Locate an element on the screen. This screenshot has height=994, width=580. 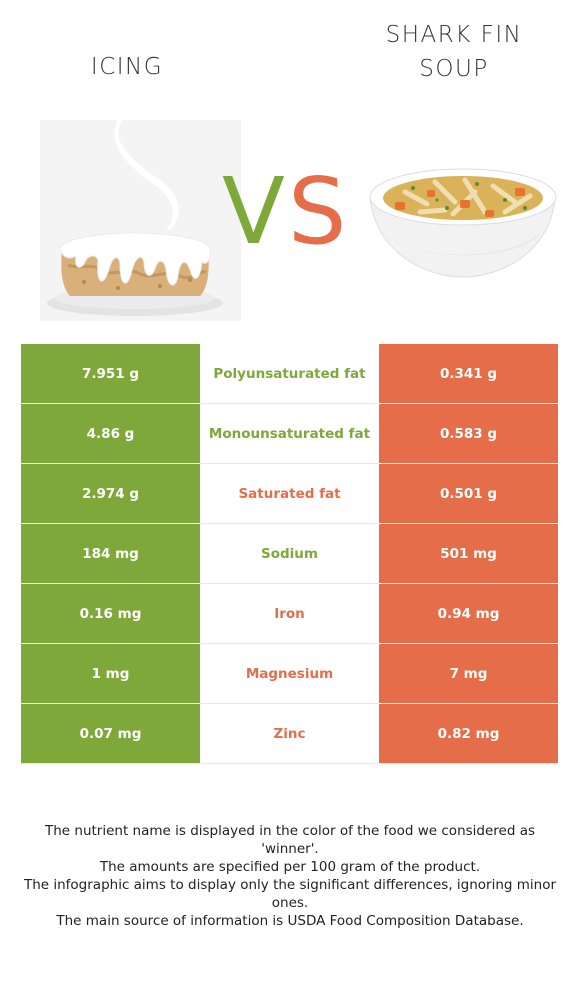
soup-value: 7 mg is located at coordinates (468, 674).